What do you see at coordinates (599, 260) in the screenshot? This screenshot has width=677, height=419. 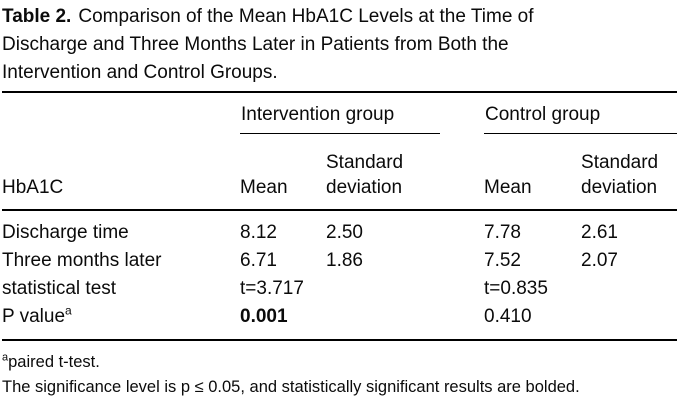 I see `cell-control-sd: 2.07` at bounding box center [599, 260].